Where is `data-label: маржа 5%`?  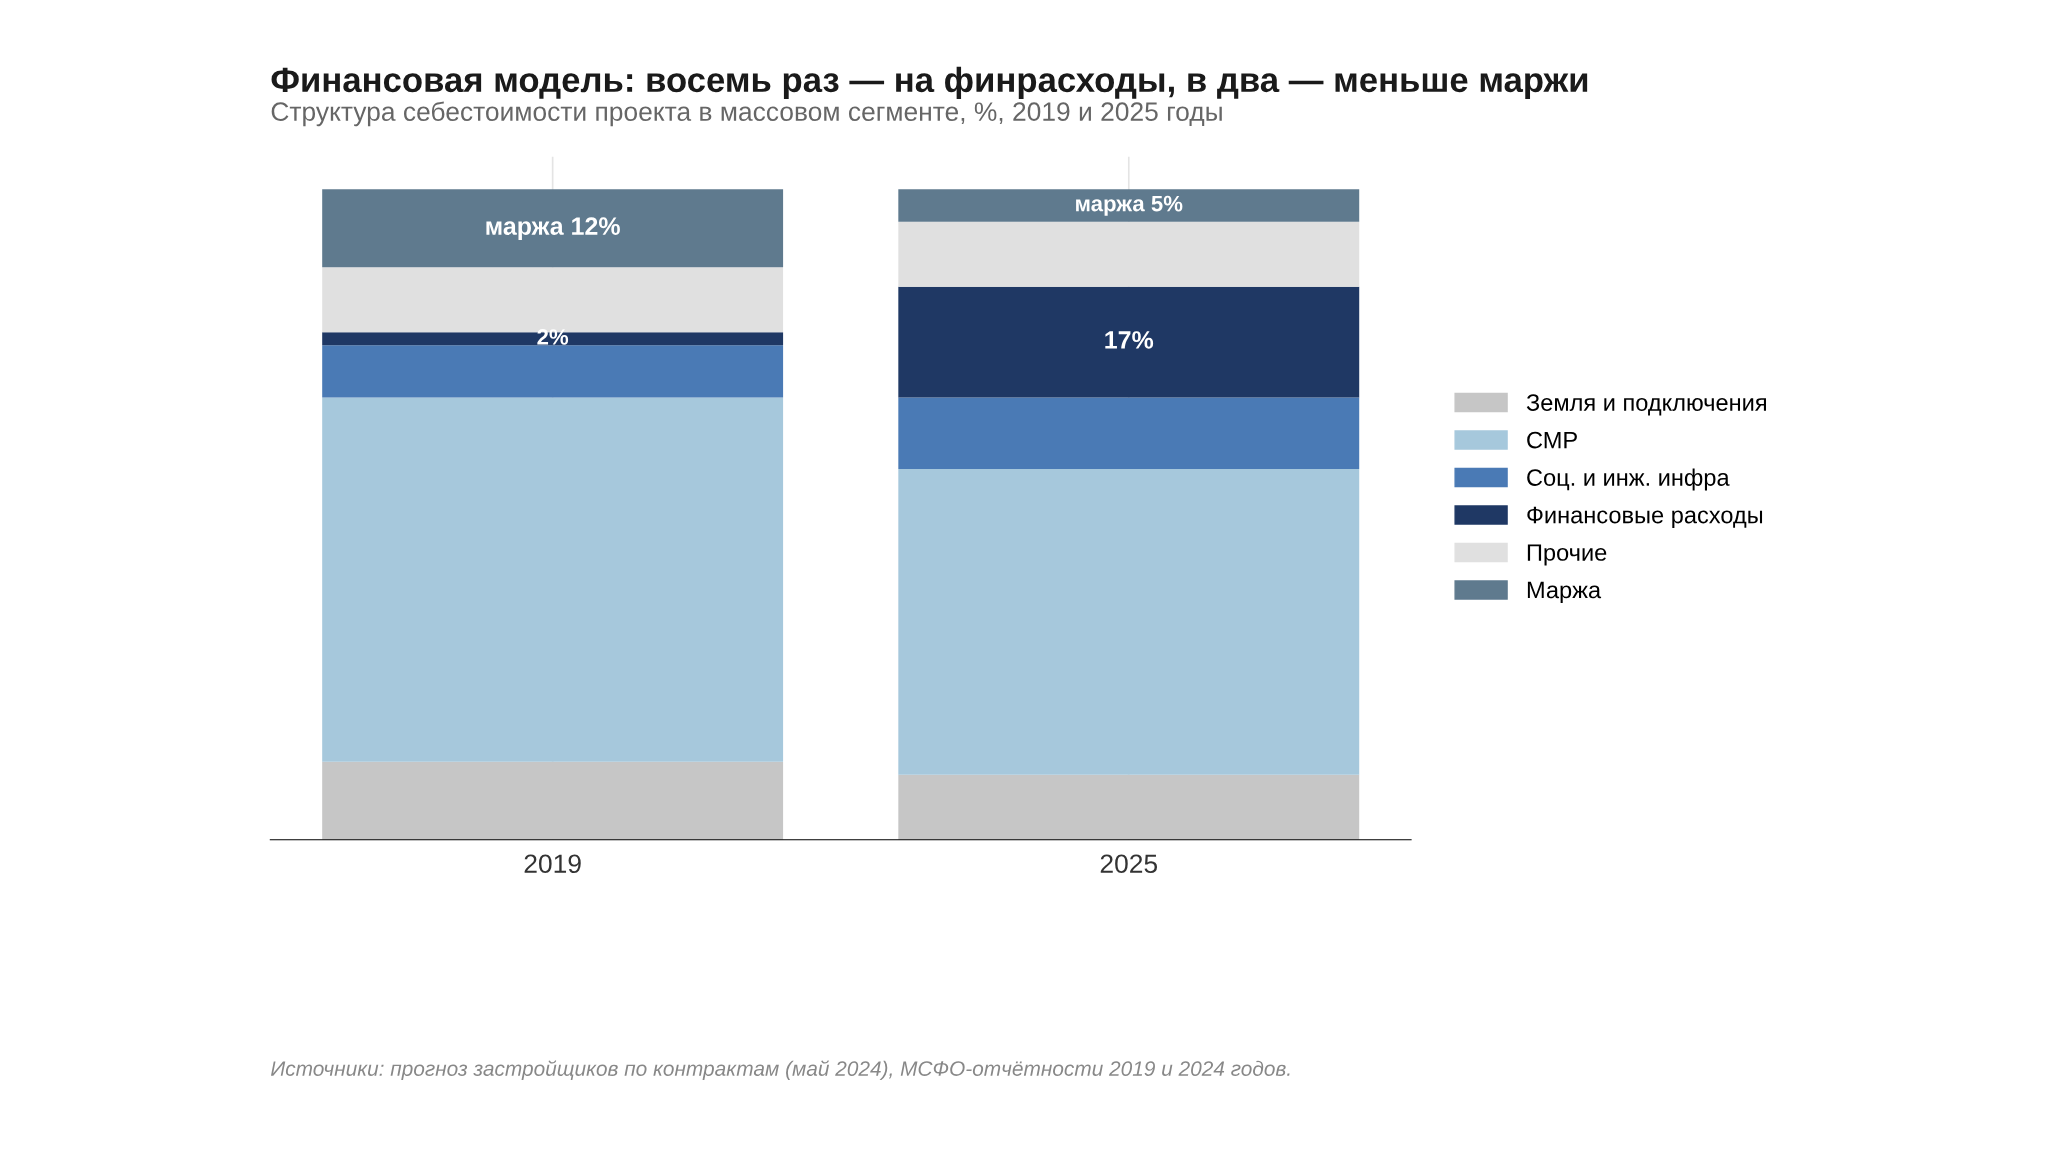 data-label: маржа 5% is located at coordinates (1129, 205).